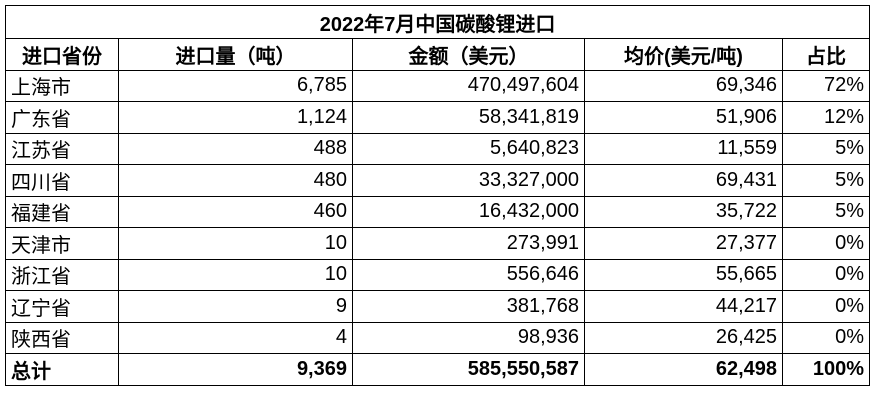 The height and width of the screenshot is (402, 874). Describe the element at coordinates (235, 85) in the screenshot. I see `cell: 6,785` at that location.